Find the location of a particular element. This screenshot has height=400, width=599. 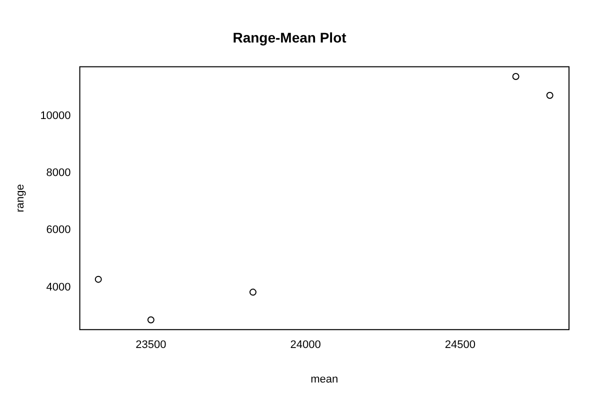

x-tick-label: 24500 is located at coordinates (460, 345).